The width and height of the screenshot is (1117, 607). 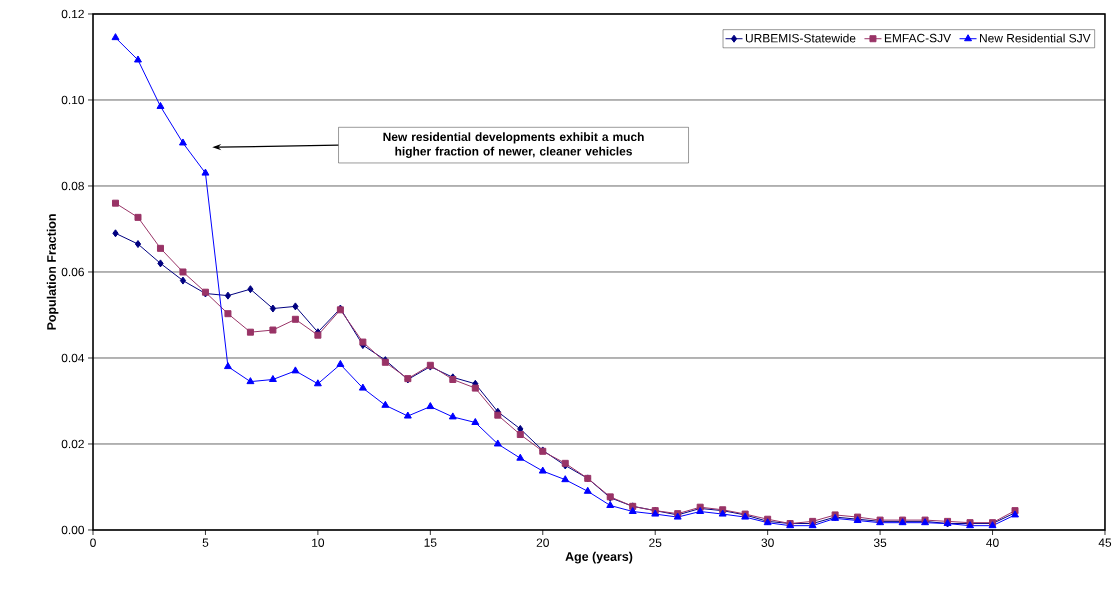 What do you see at coordinates (767, 542) in the screenshot?
I see `x-tick-label: 30` at bounding box center [767, 542].